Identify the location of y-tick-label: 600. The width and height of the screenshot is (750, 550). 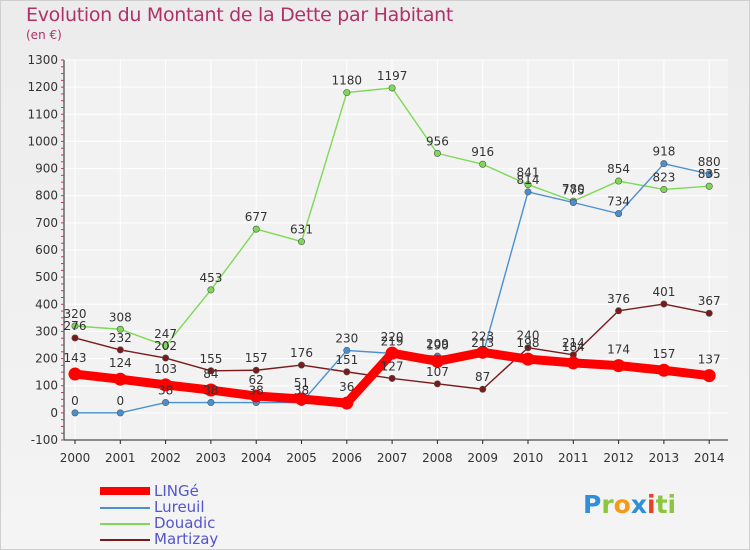
(46, 250).